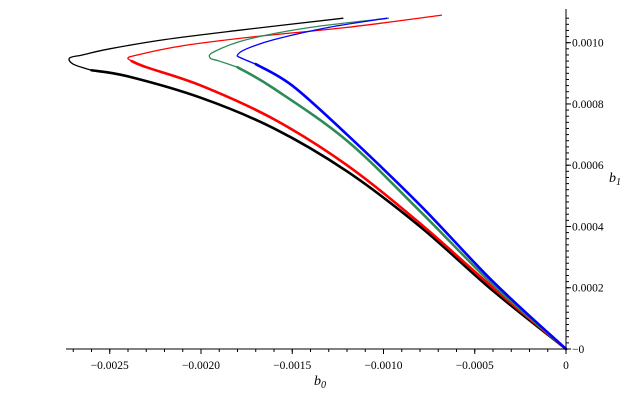 The image size is (630, 402). Describe the element at coordinates (475, 366) in the screenshot. I see `x-tick-label: −0.0005` at that location.